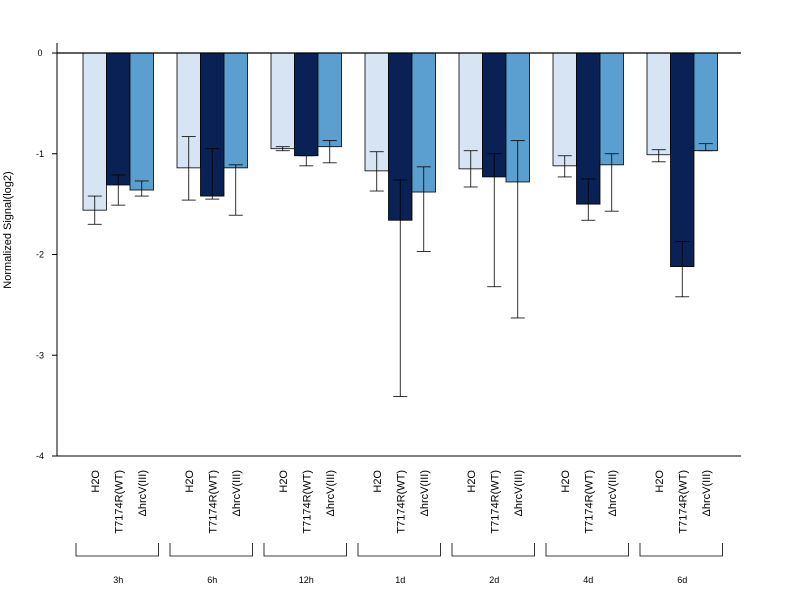  Describe the element at coordinates (40, 154) in the screenshot. I see `y-tick-label: -1` at that location.